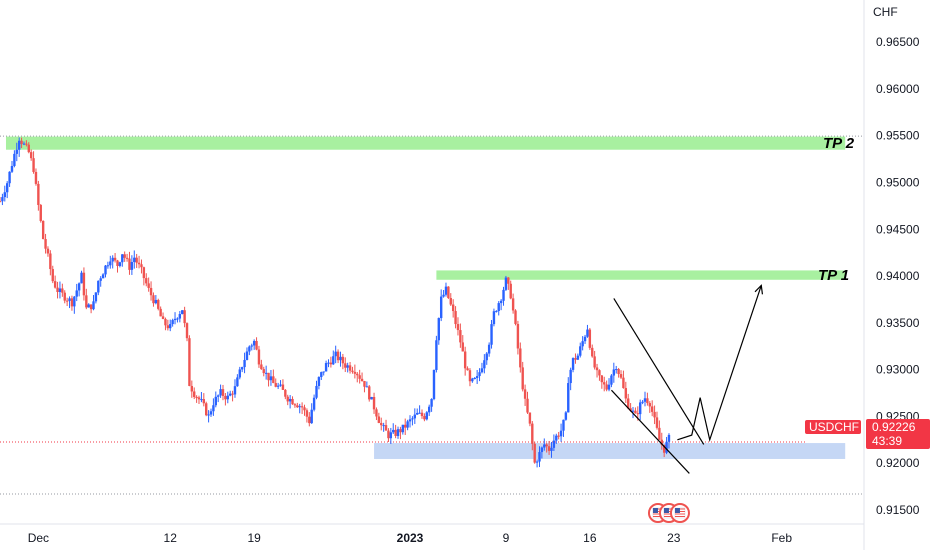 This screenshot has width=932, height=550. Describe the element at coordinates (885, 12) in the screenshot. I see `currency-label: CHF` at that location.